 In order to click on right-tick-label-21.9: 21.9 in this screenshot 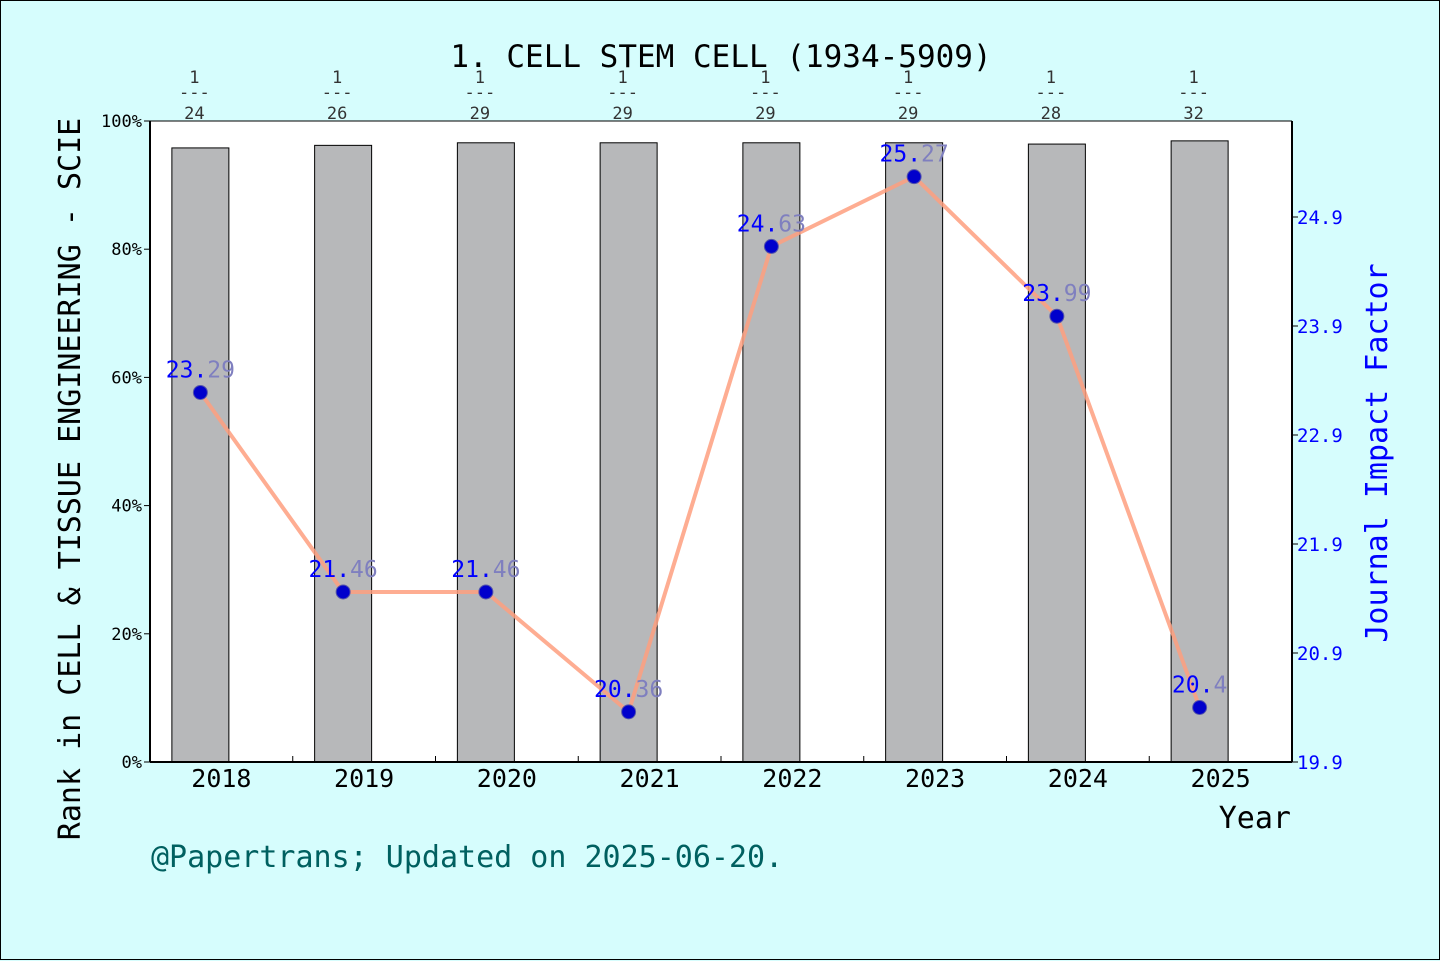, I will do `click(1320, 545)`.